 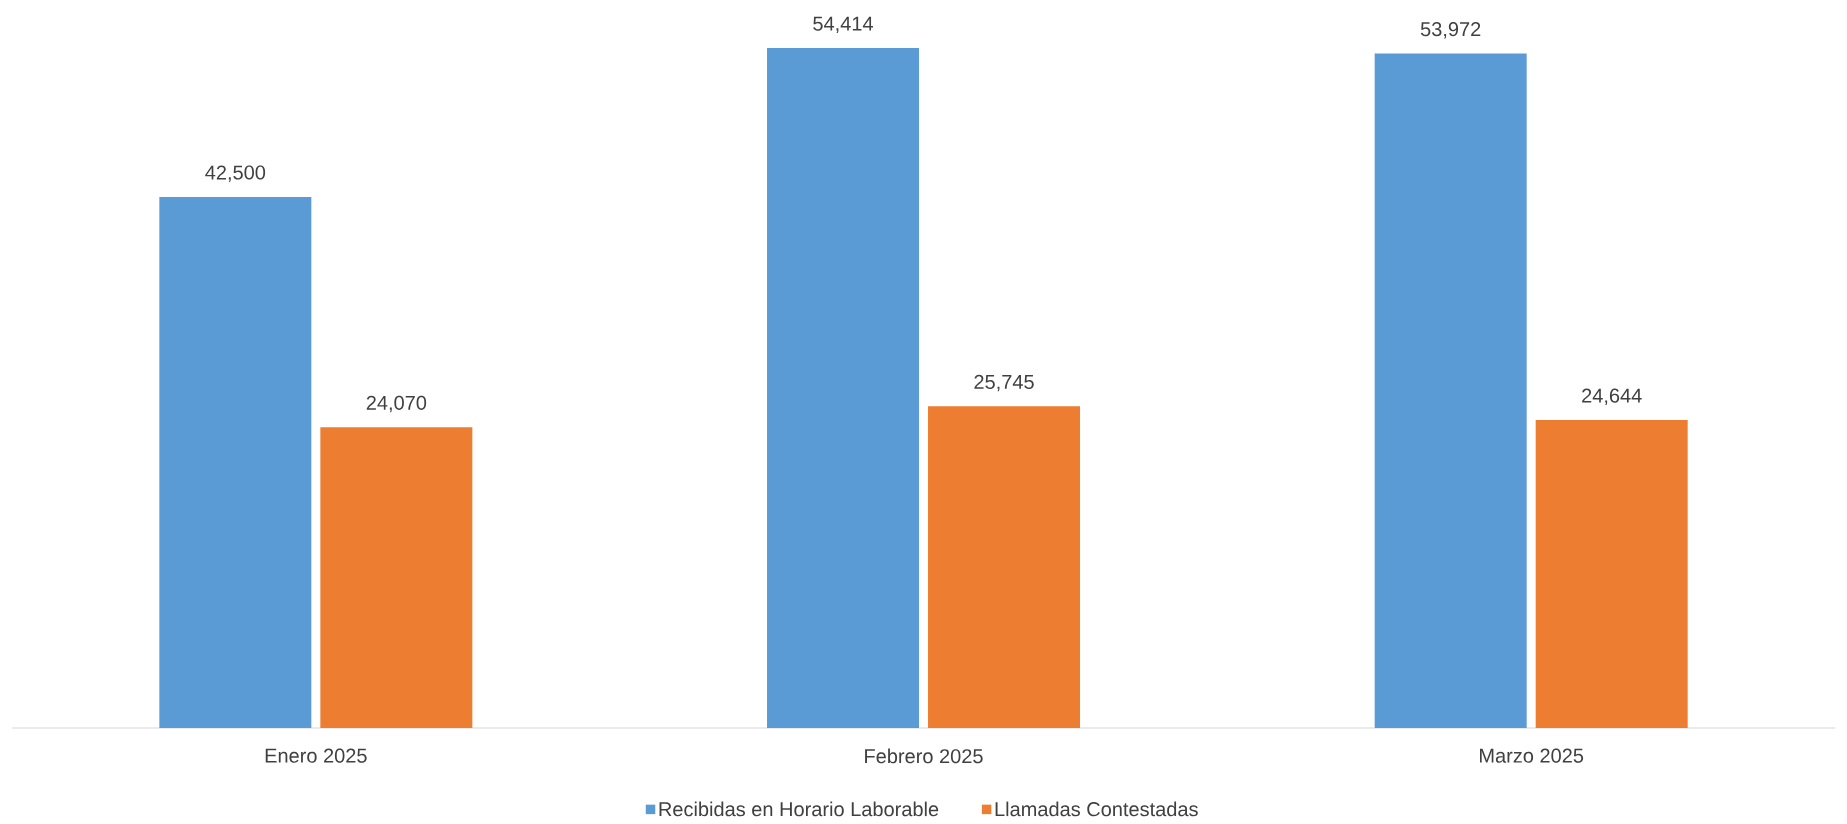 I want to click on legend-label: Recibidas en Horario Laborable, so click(x=799, y=809).